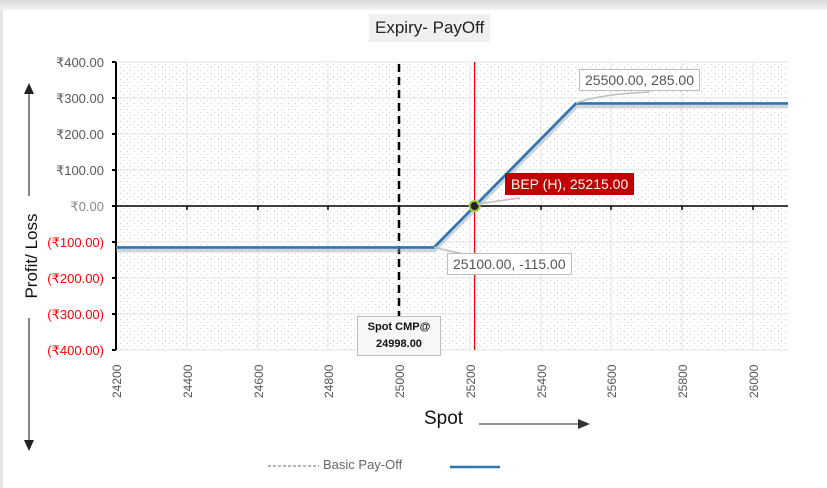 The height and width of the screenshot is (488, 827). What do you see at coordinates (509, 264) in the screenshot?
I see `lower-kink-label: 25100.00, -115.00` at bounding box center [509, 264].